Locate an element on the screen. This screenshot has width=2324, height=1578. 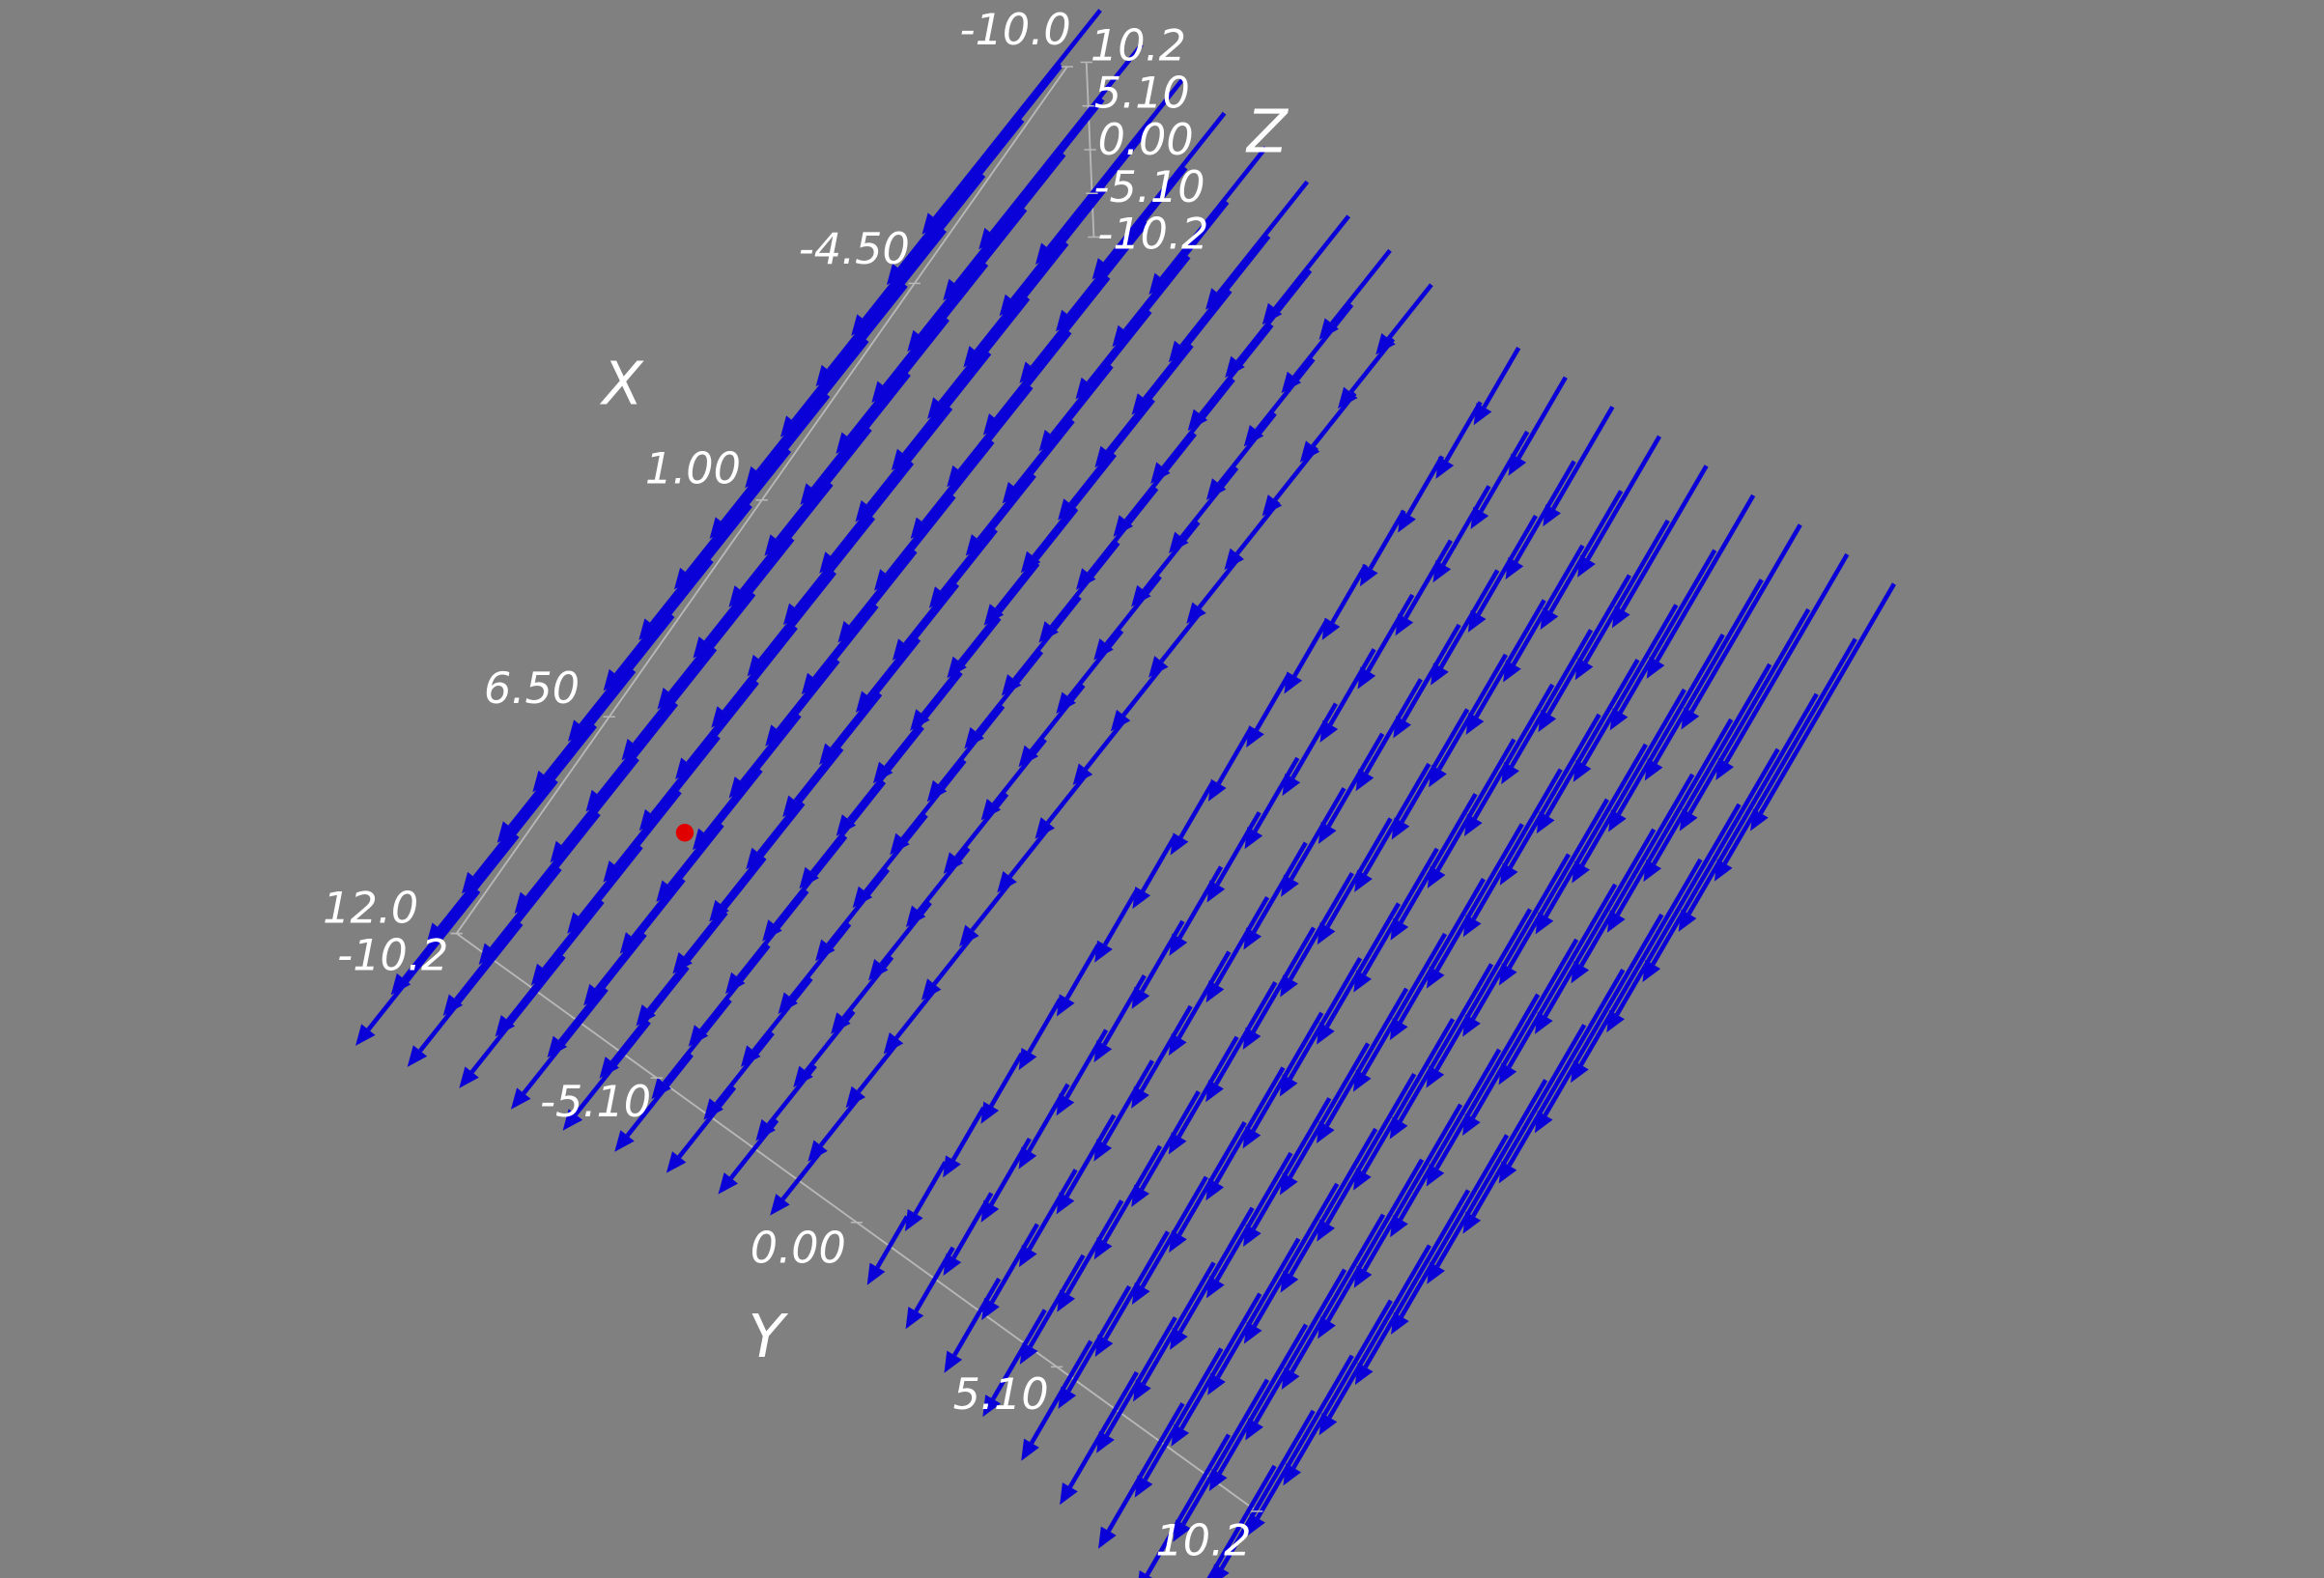
x-axis-title: X is located at coordinates (622, 385).